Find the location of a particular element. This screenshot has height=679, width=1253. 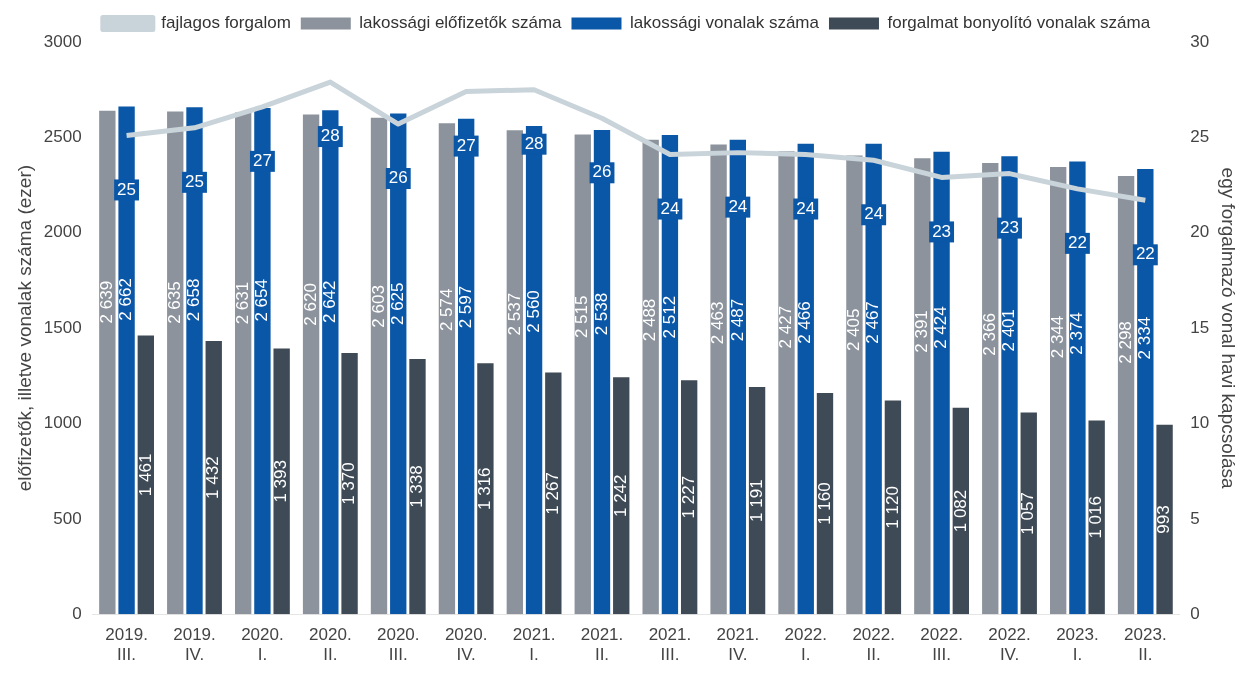

y-tick-label: 2000 is located at coordinates (62, 232).